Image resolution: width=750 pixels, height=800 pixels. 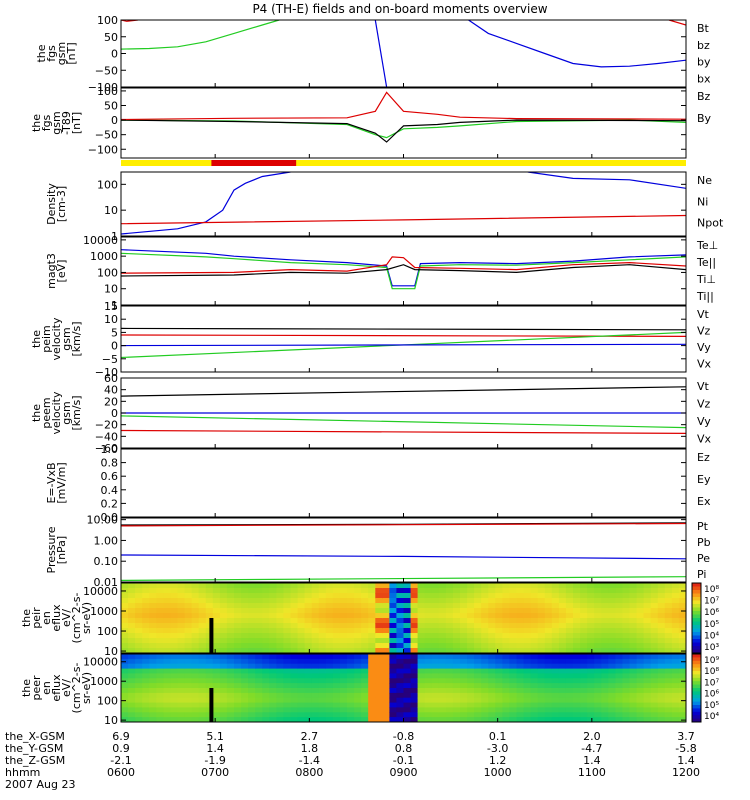 I want to click on y-axis-label-line: the, so click(x=26, y=688).